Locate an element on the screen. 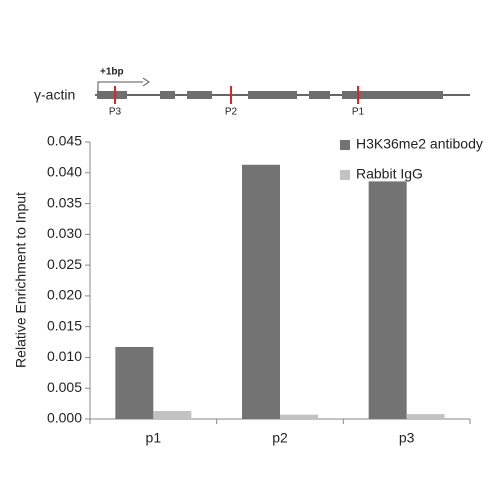  y-tick-label: 0.010 is located at coordinates (64, 356).